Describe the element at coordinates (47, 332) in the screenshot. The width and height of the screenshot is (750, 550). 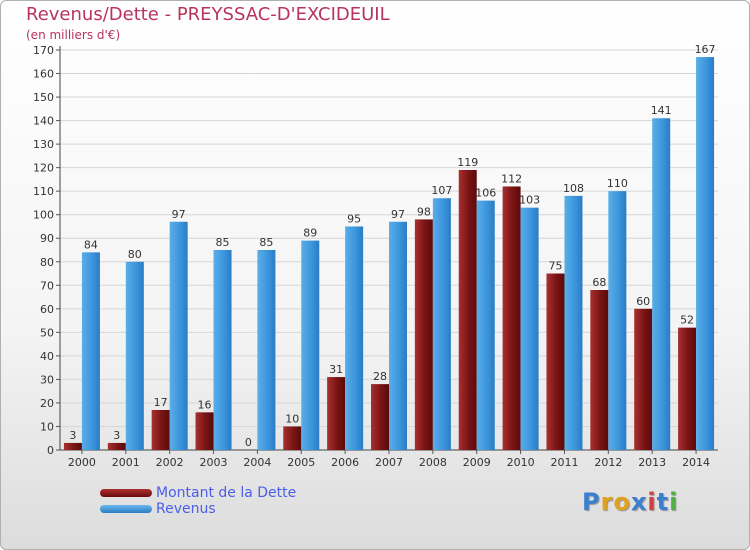
I see `y-tick-label: 50` at that location.